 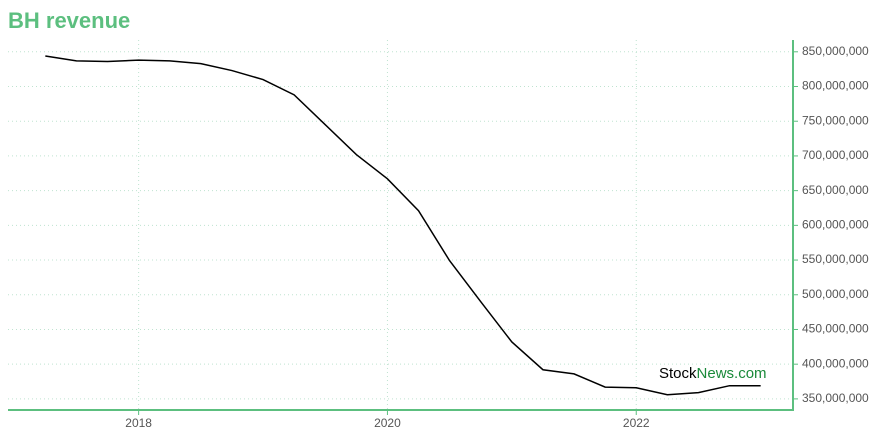 I want to click on y-tick-label: 450,000,000, so click(x=835, y=329).